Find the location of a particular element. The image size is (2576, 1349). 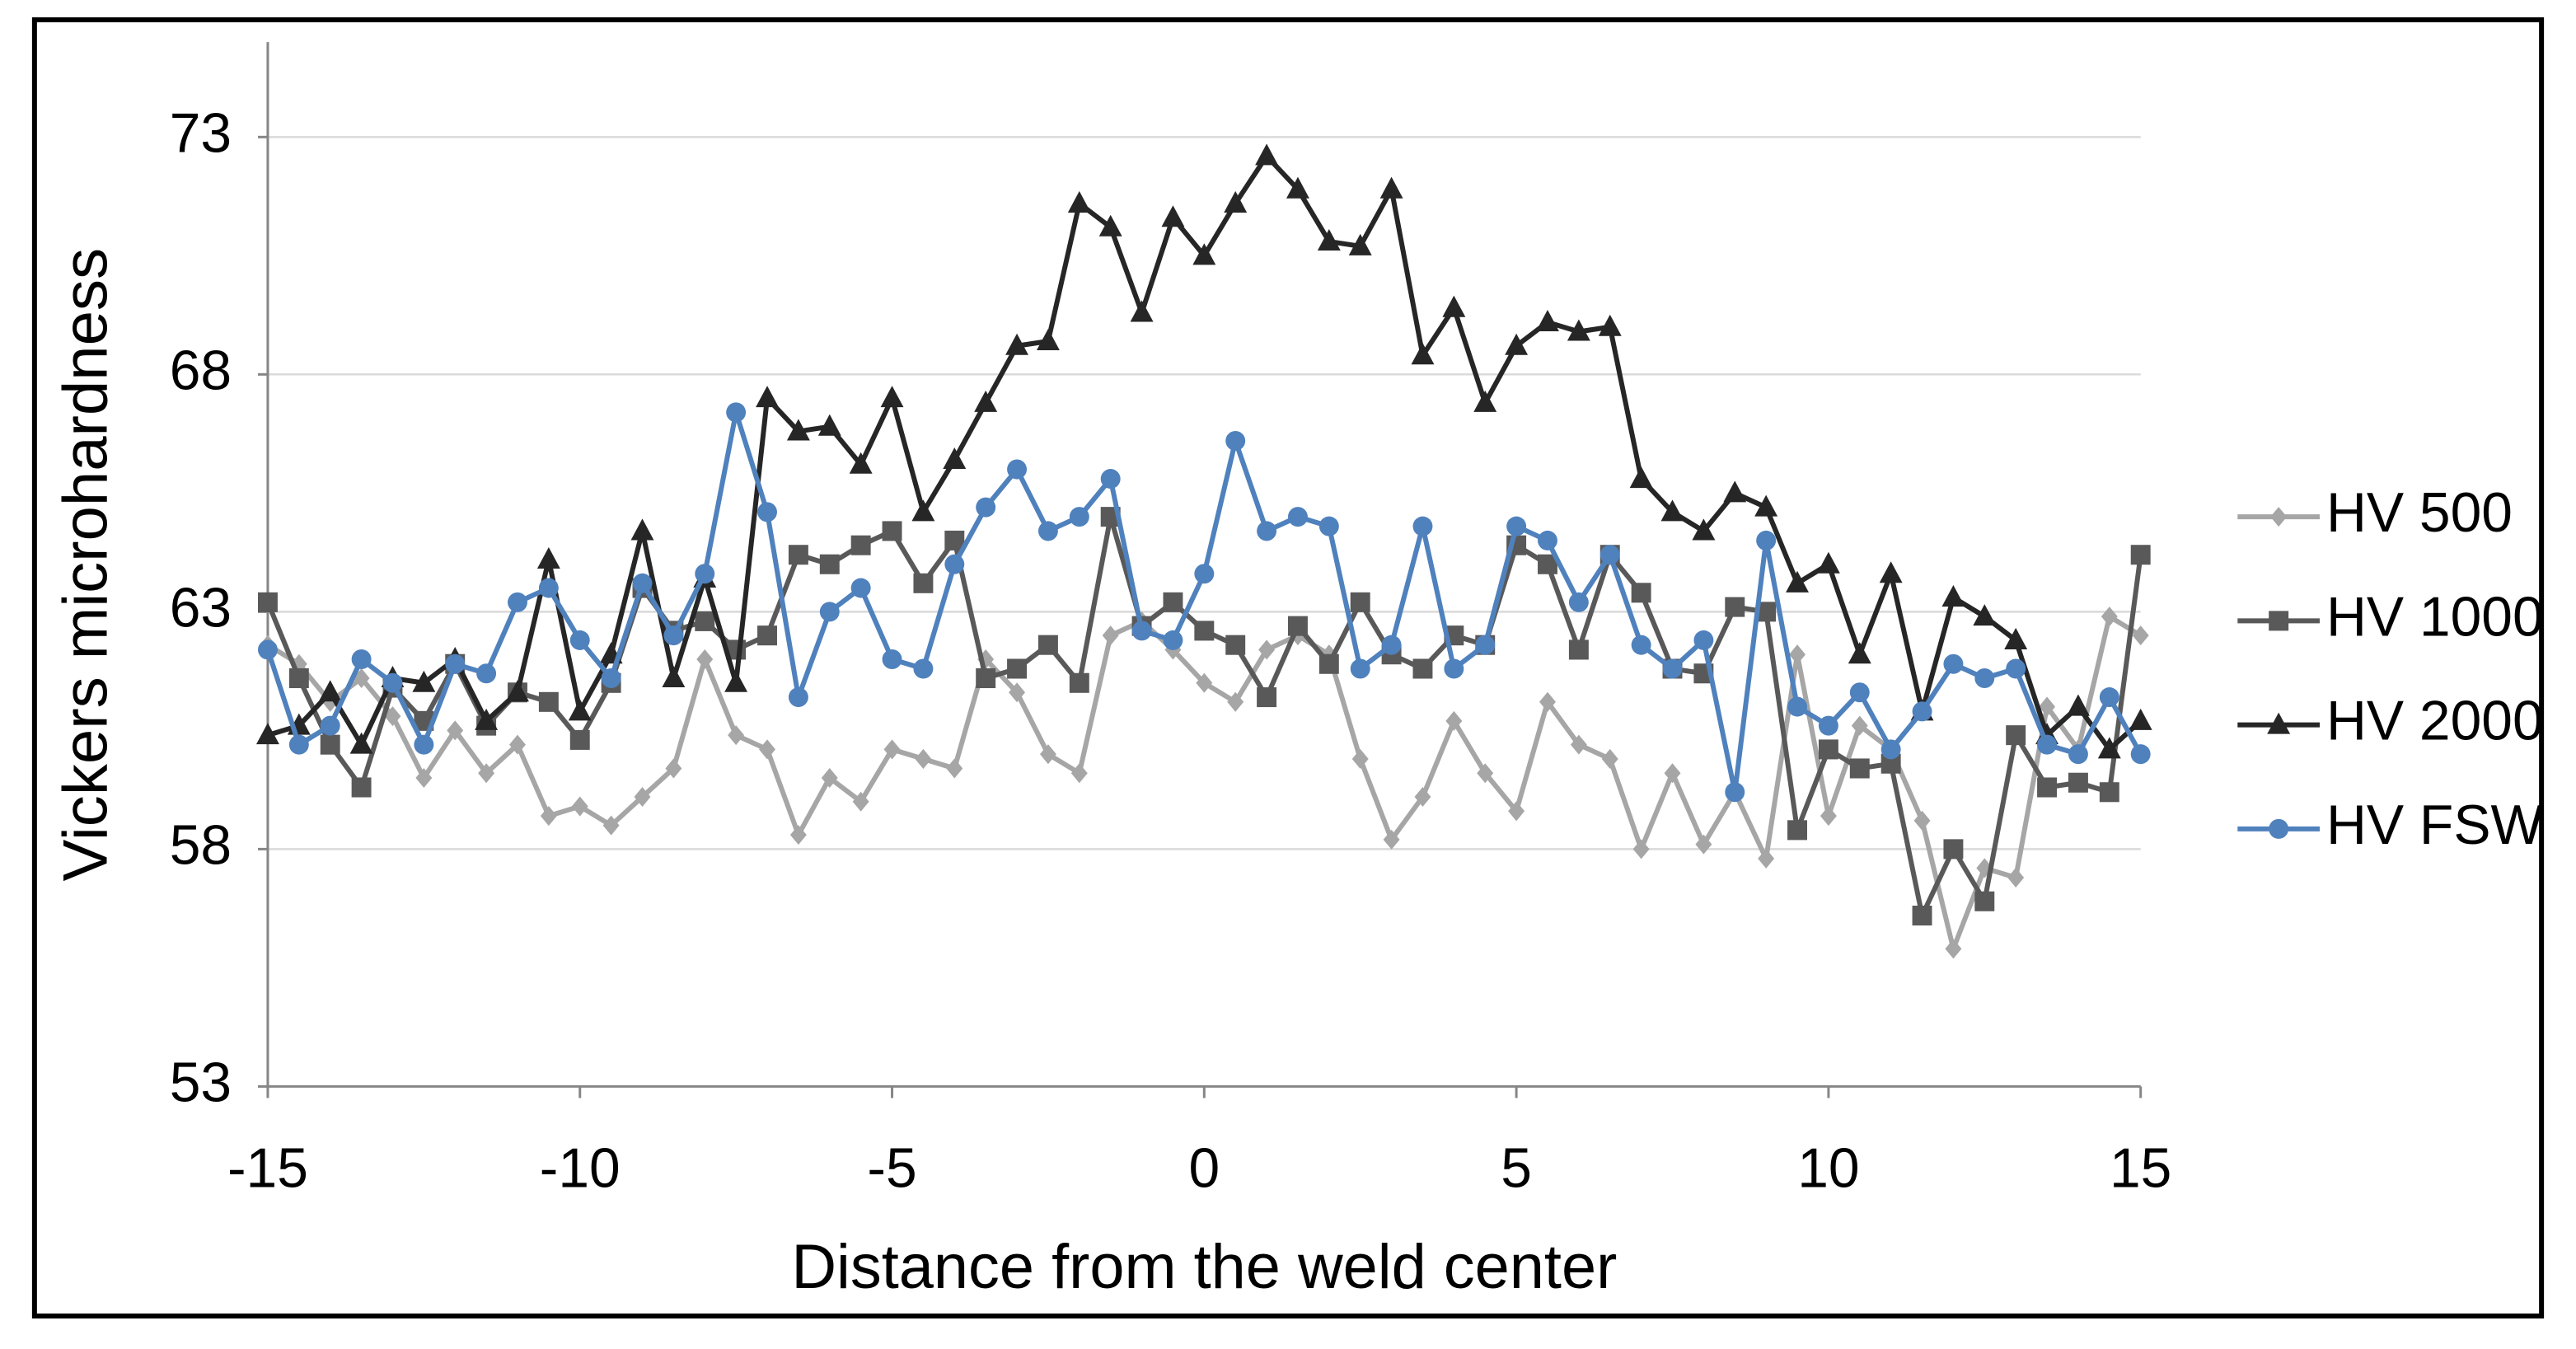

y-tick-label: 63 is located at coordinates (201, 607).